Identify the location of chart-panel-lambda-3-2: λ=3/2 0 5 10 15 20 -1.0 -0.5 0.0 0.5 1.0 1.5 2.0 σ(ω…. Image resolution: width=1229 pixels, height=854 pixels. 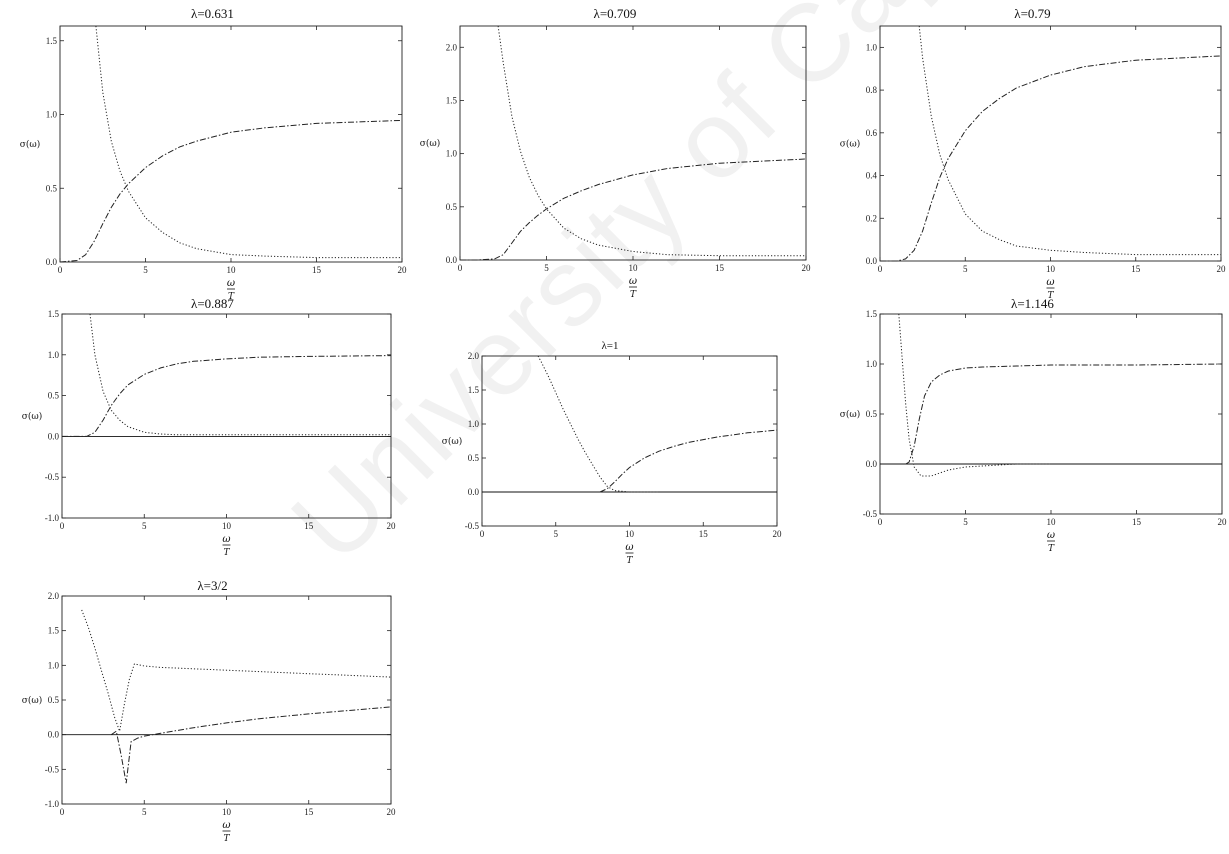
(212, 716).